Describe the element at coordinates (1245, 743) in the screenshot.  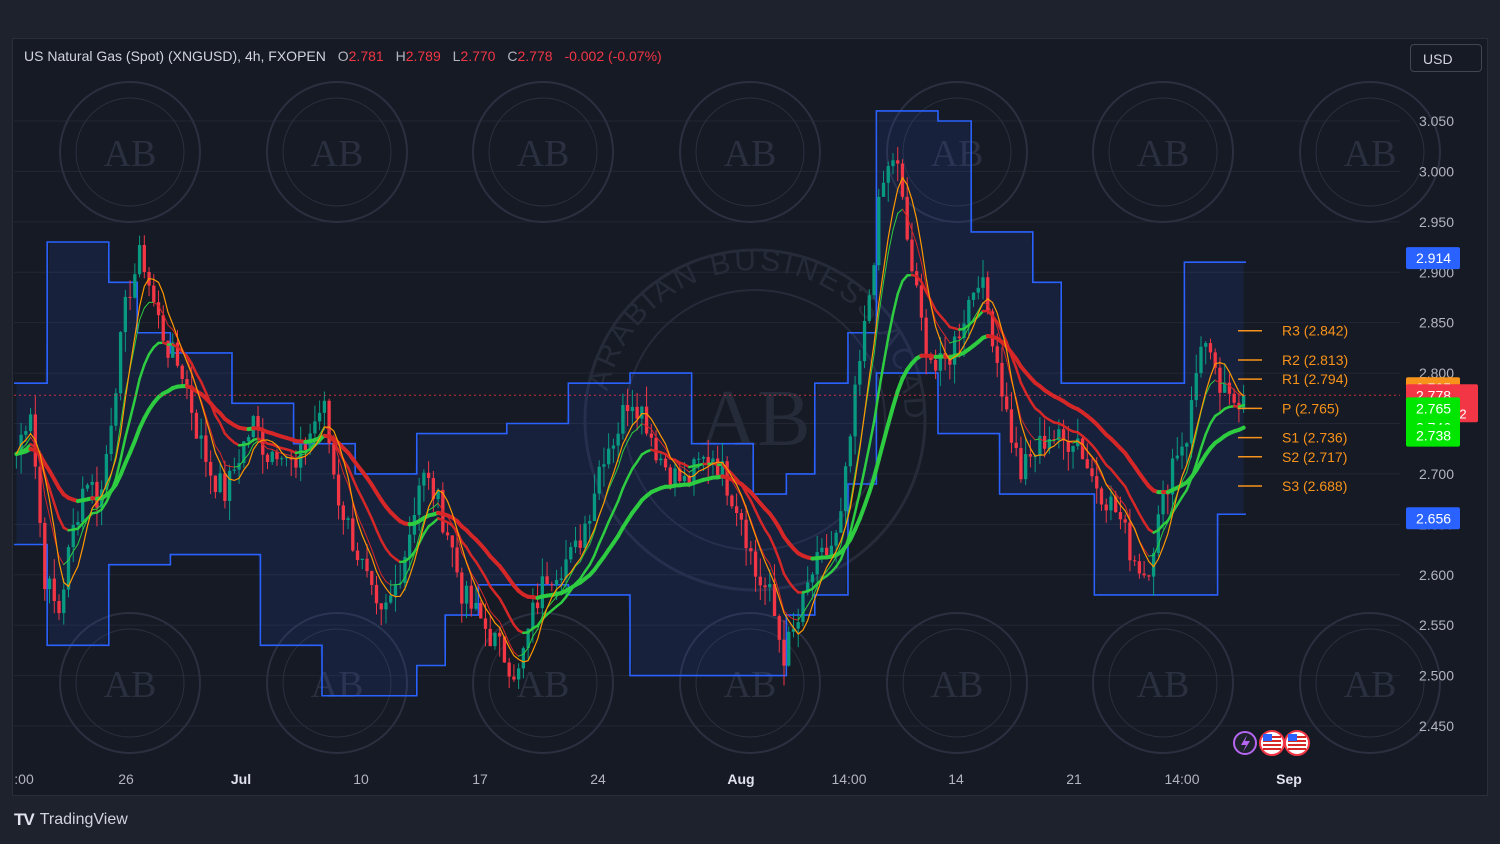
I see `lightning-event-icon` at that location.